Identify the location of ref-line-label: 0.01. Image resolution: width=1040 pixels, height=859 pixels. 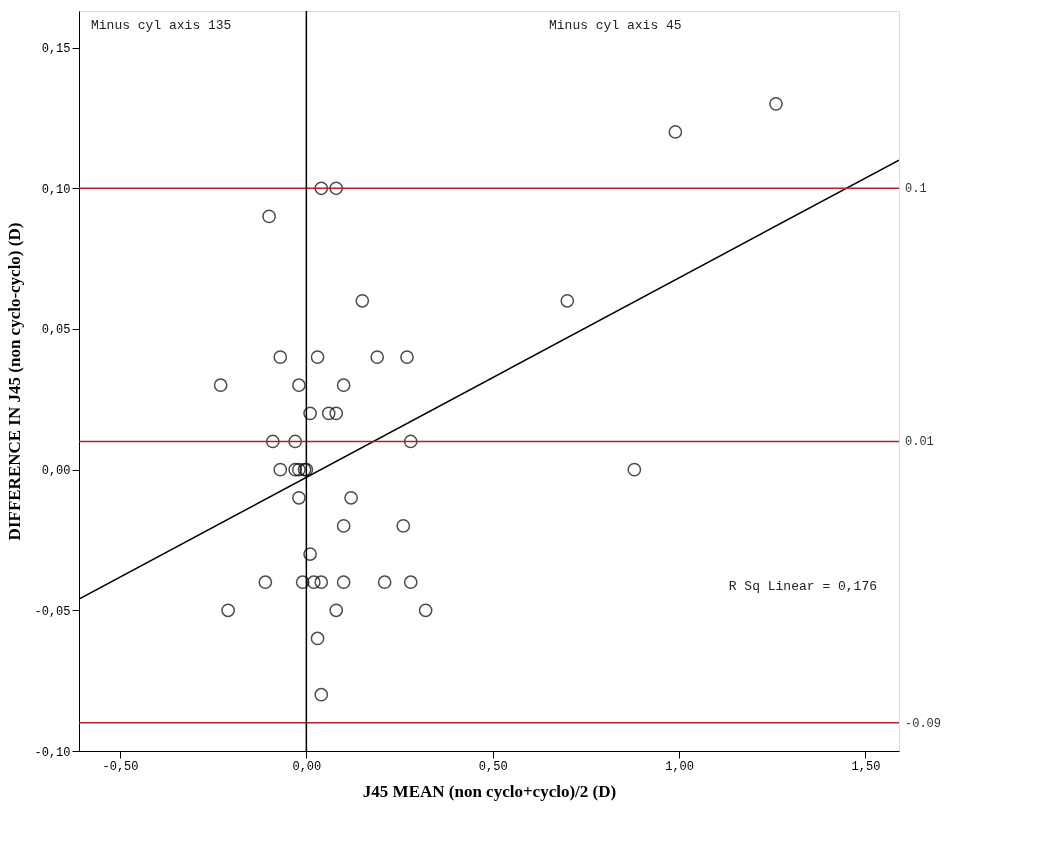
(919, 442).